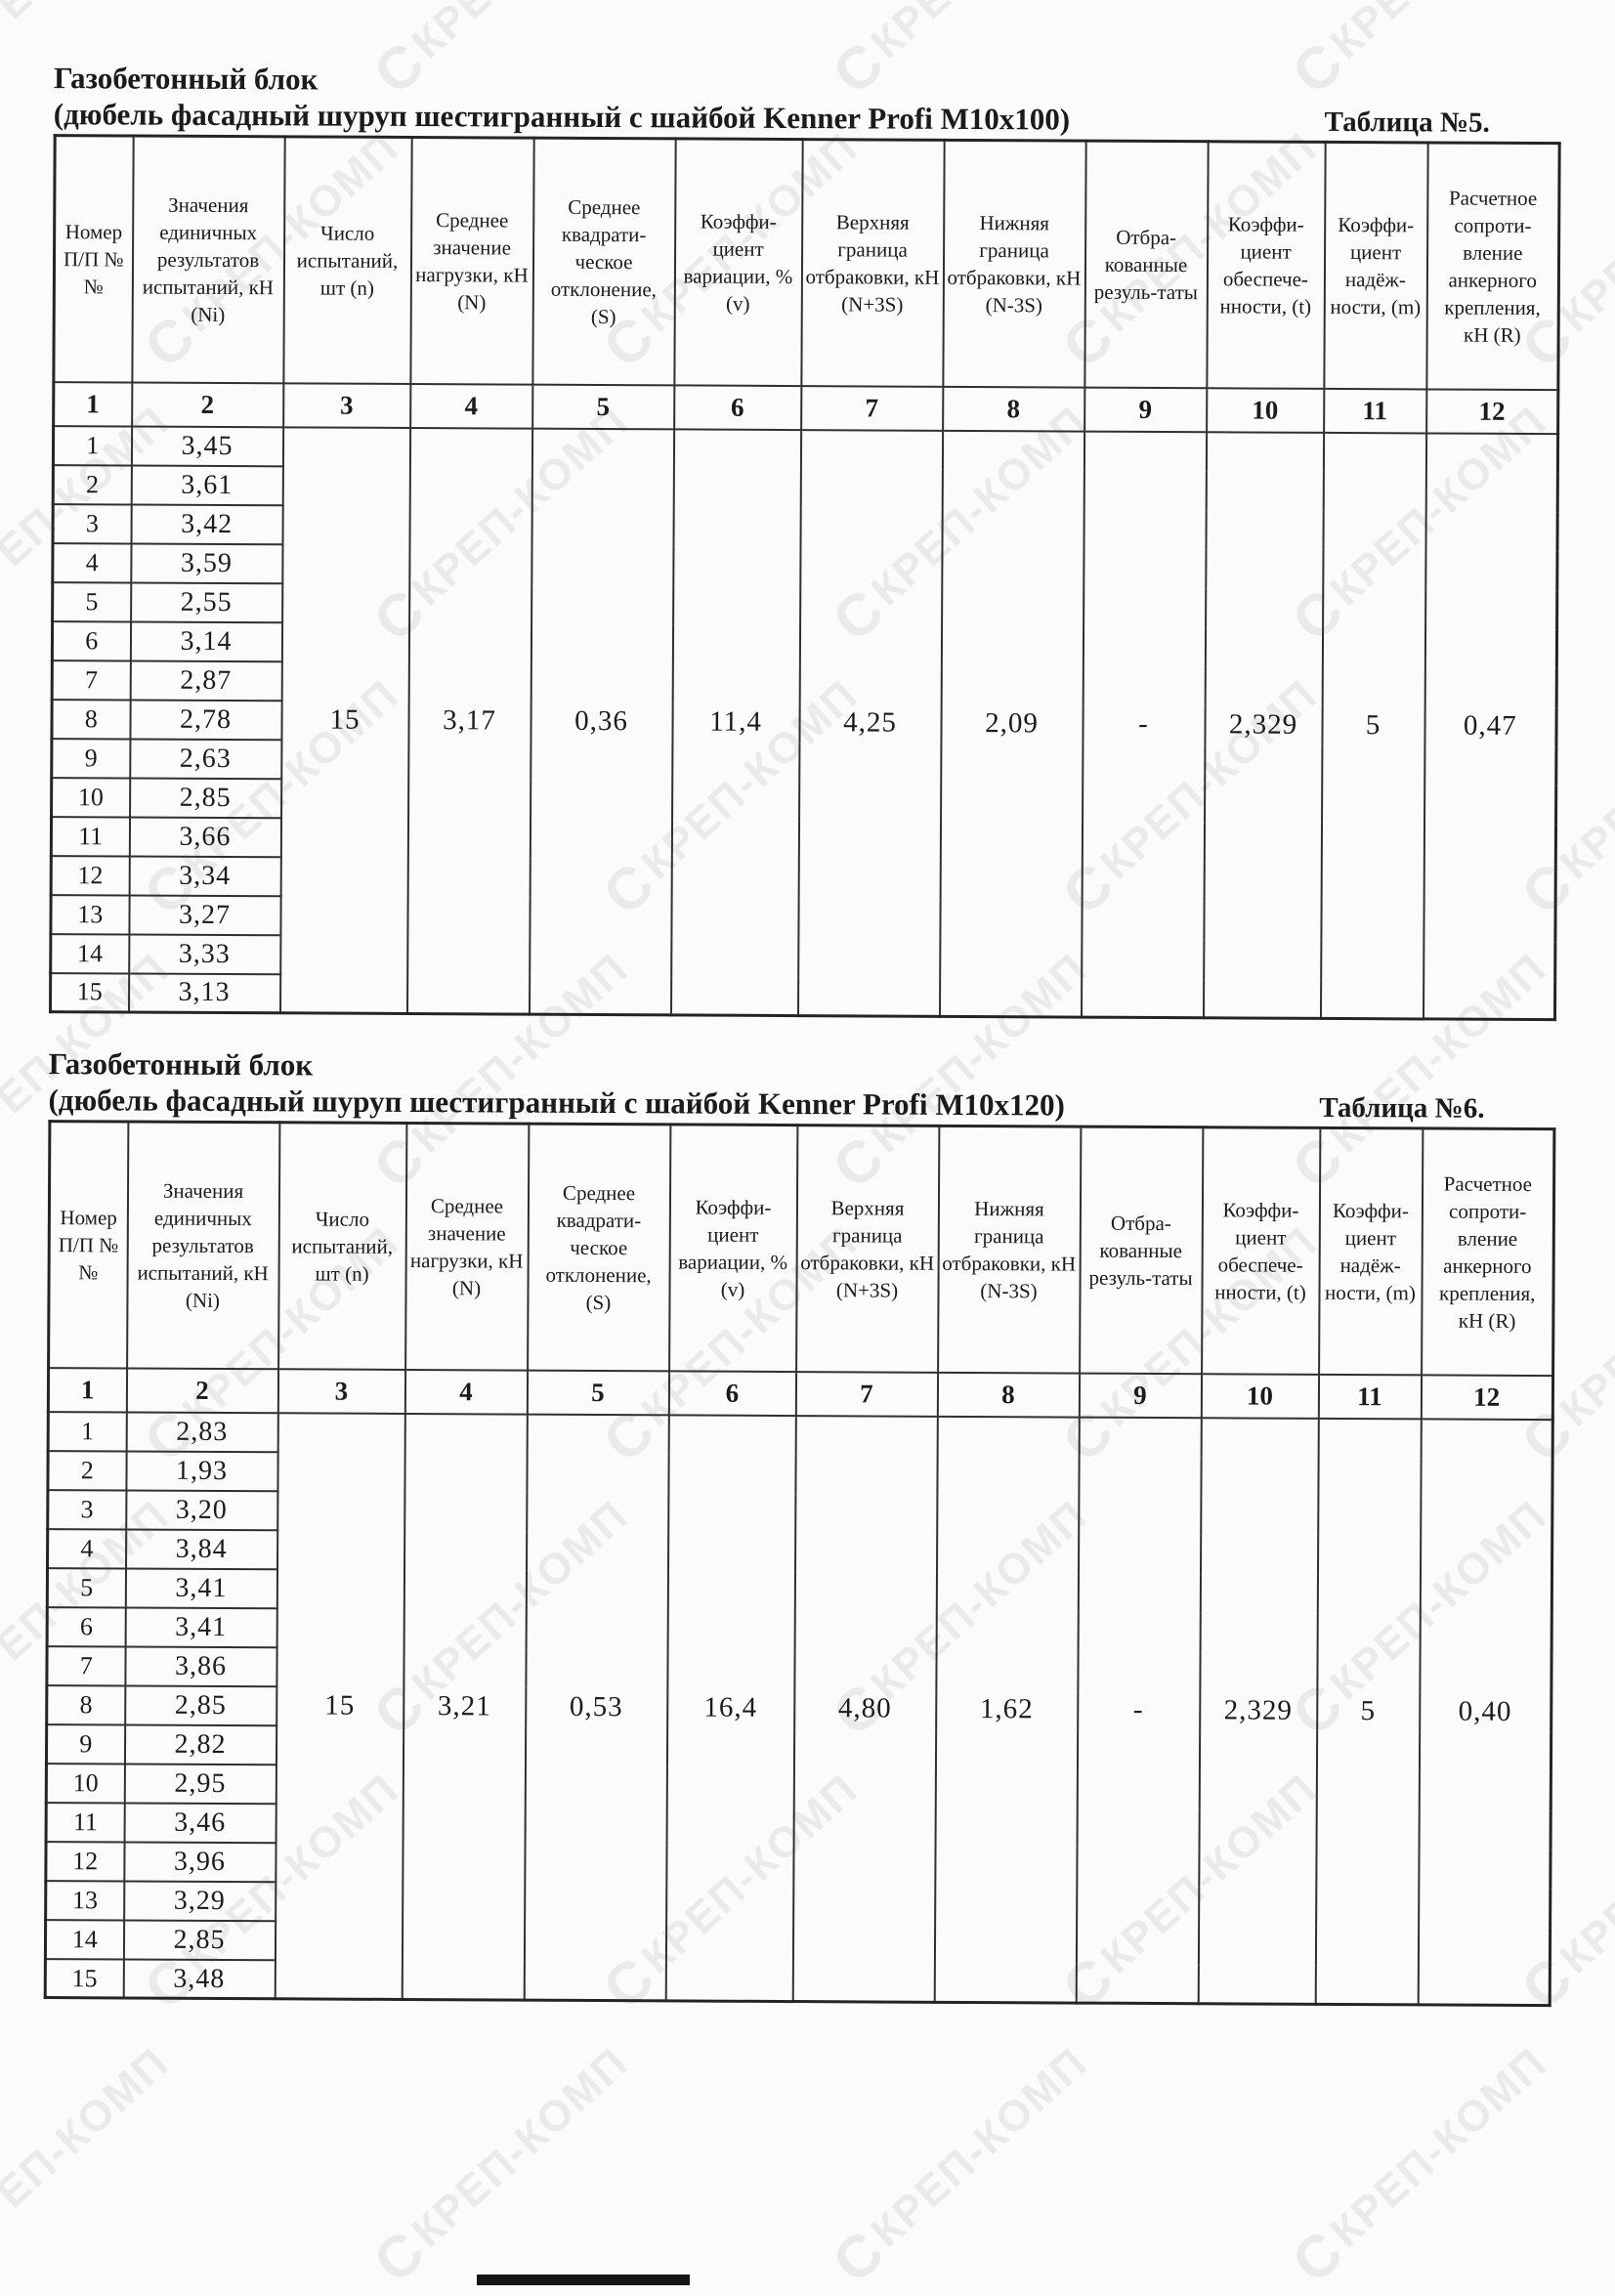  What do you see at coordinates (199, 1901) in the screenshot?
I see `test-value-cell: 3,29` at bounding box center [199, 1901].